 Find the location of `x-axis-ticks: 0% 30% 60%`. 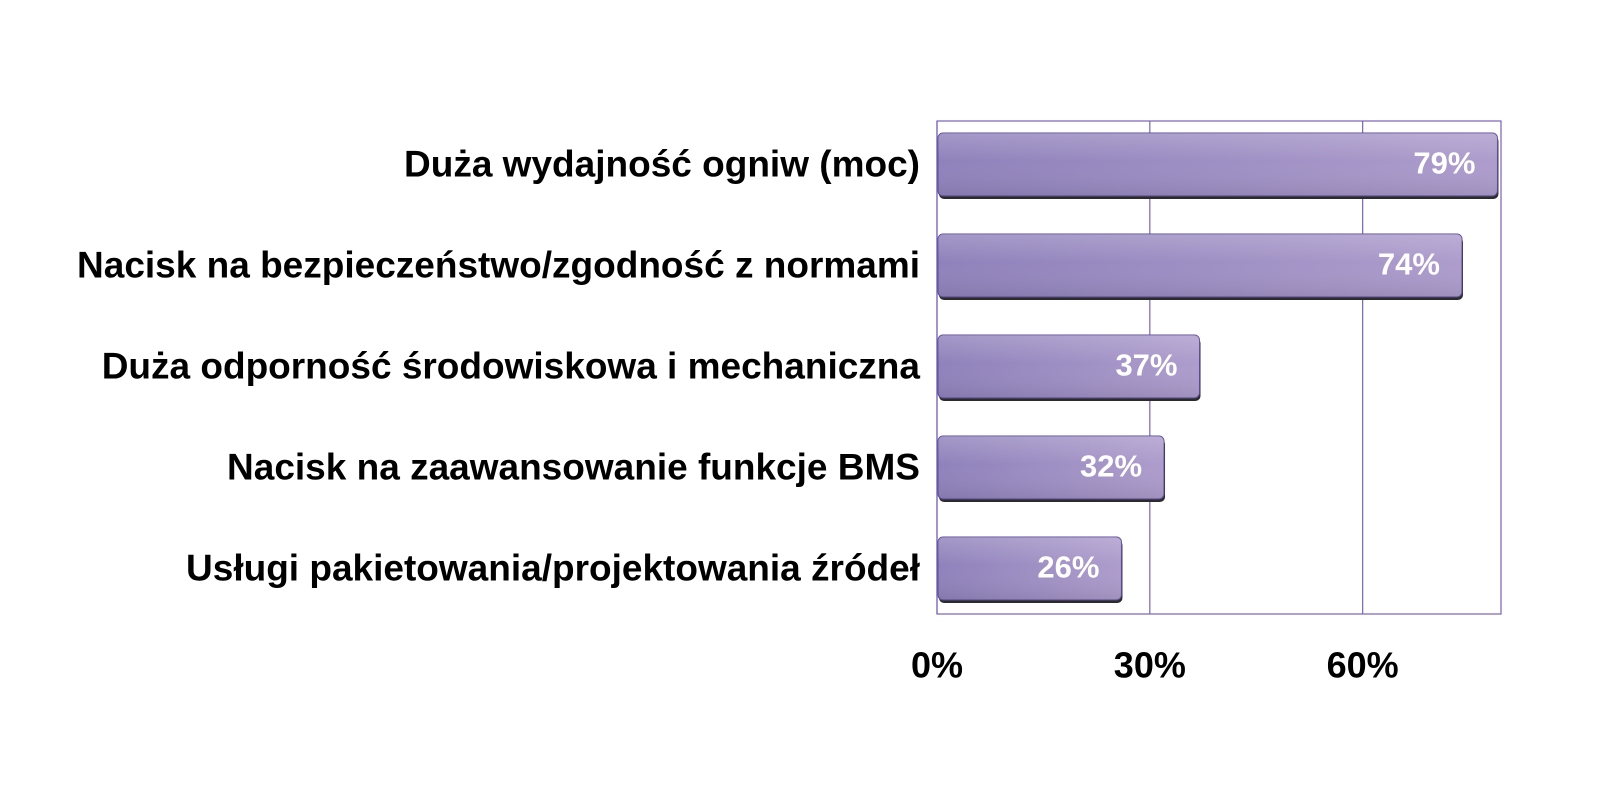

x-axis-ticks: 0% 30% 60% is located at coordinates (1155, 665).